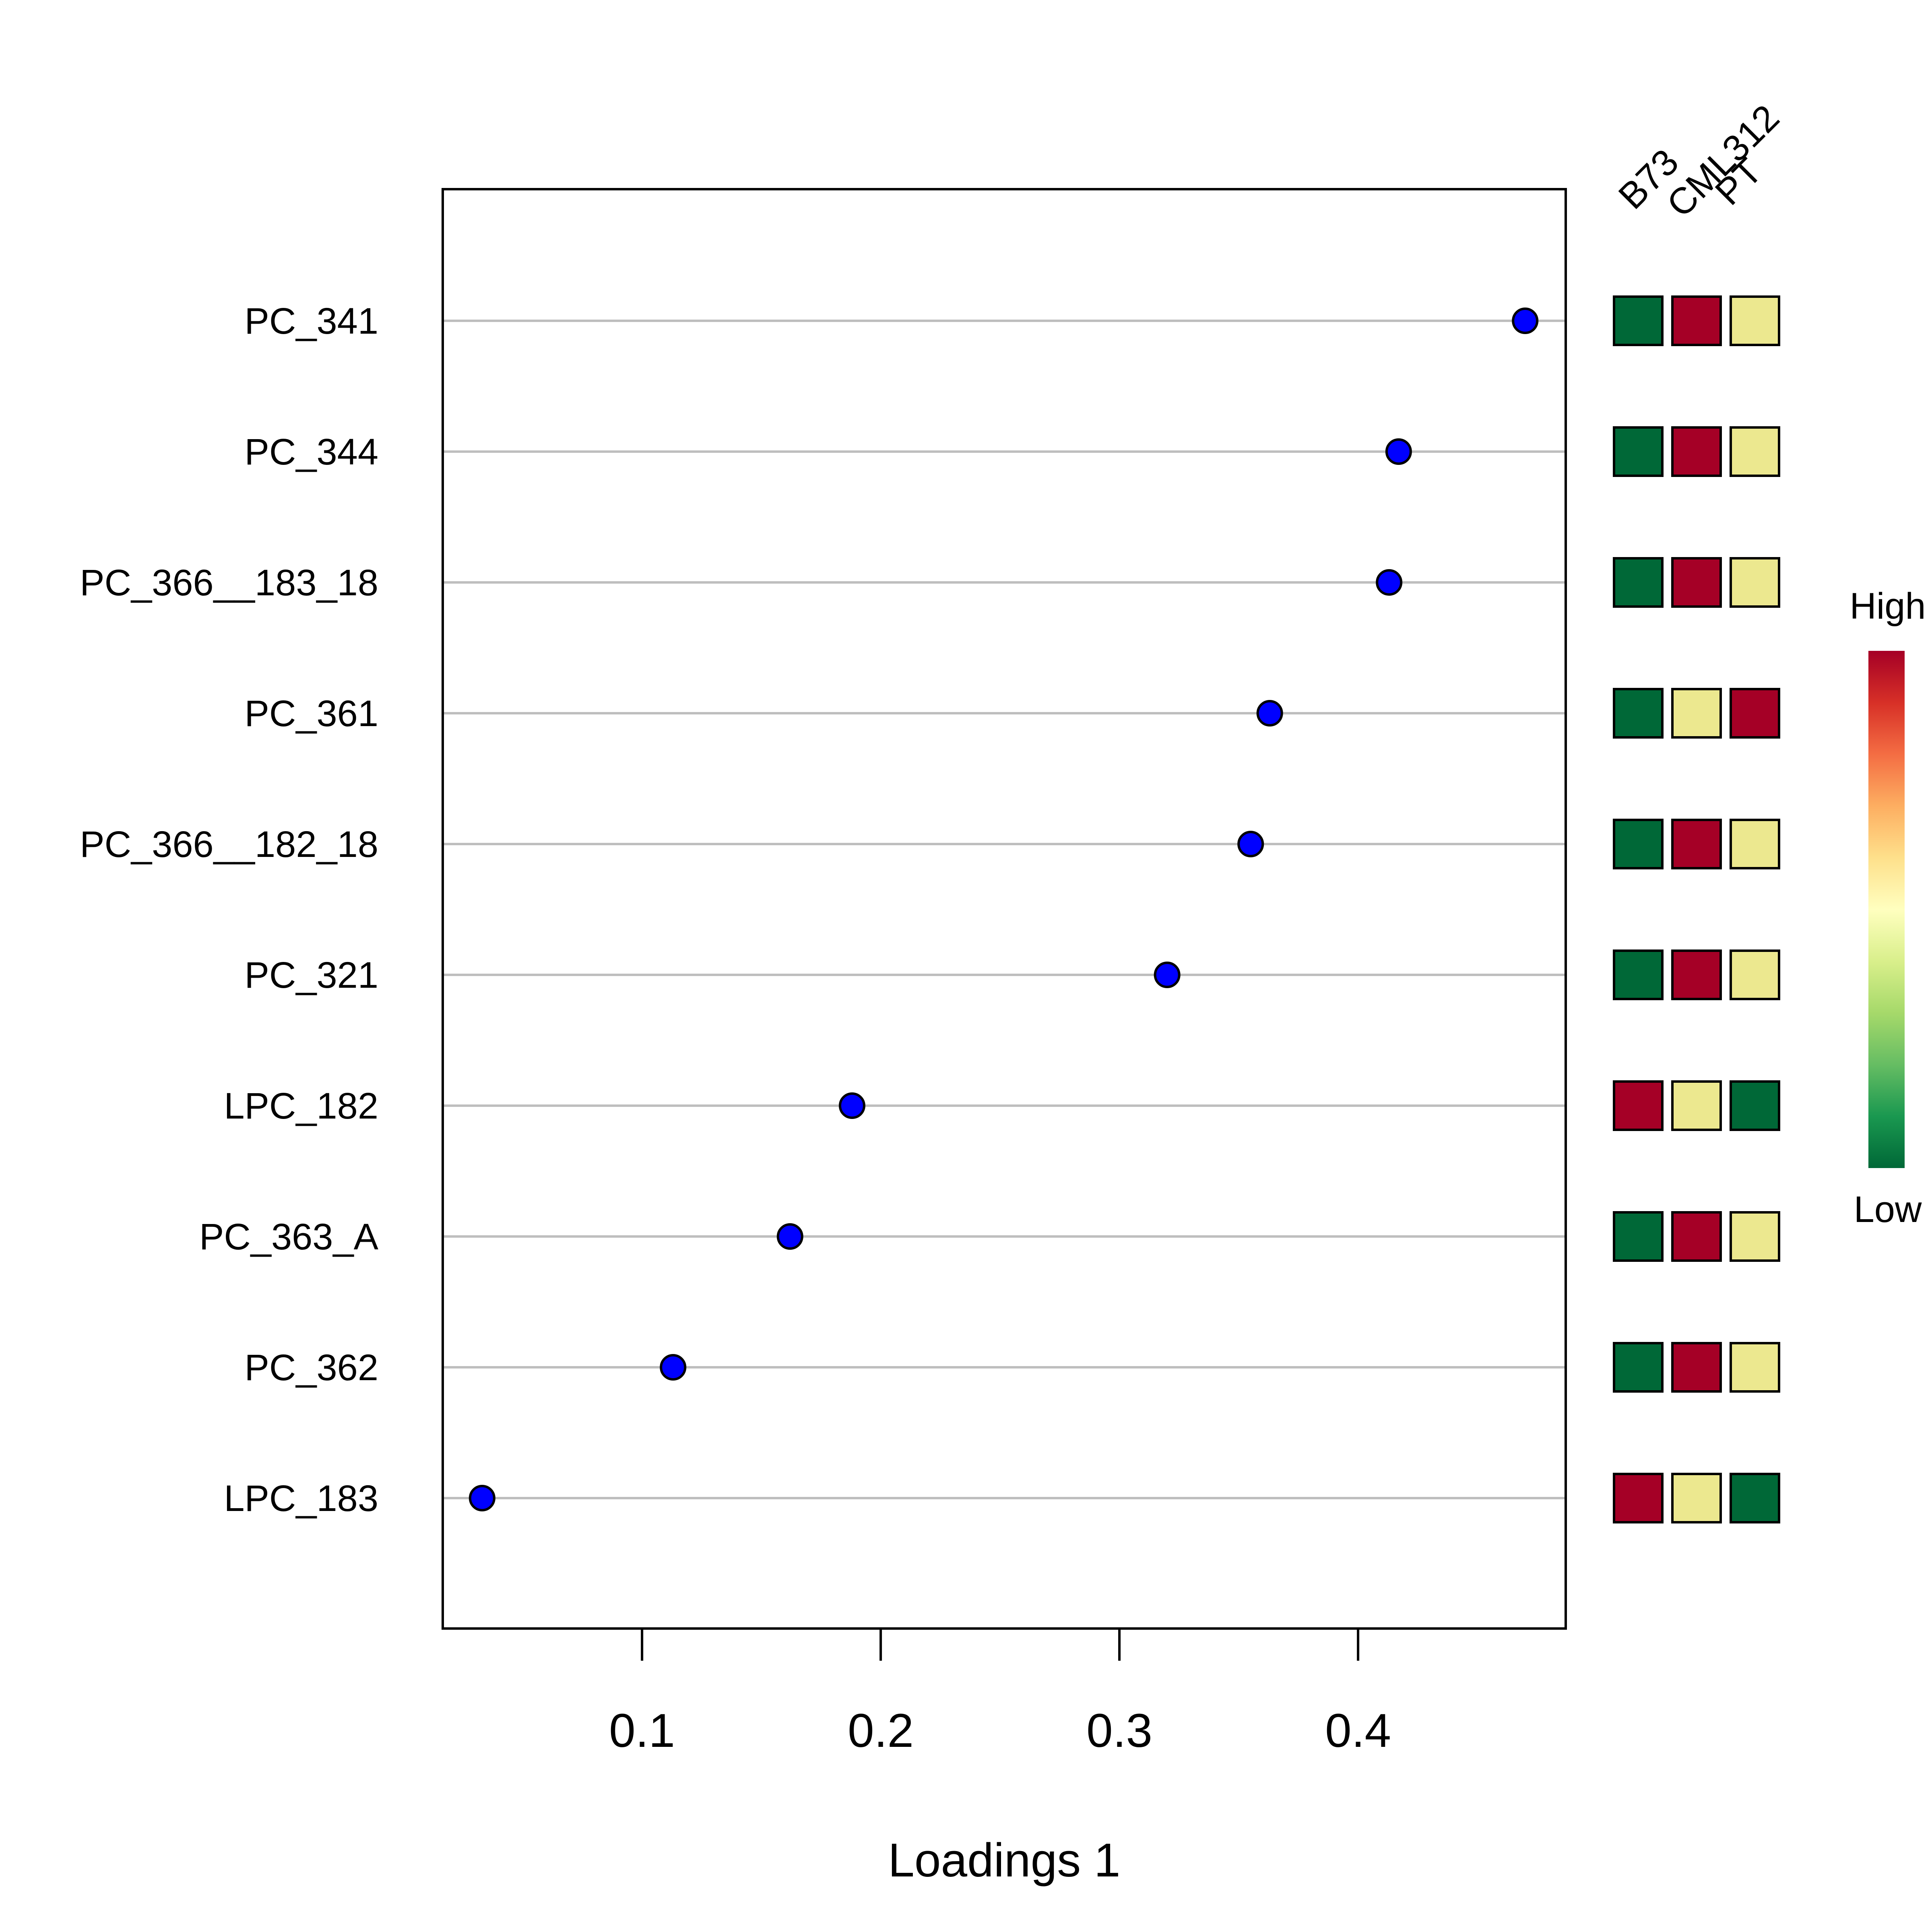 This screenshot has width=1932, height=1932. I want to click on x-tick-label: 0.4, so click(1358, 1730).